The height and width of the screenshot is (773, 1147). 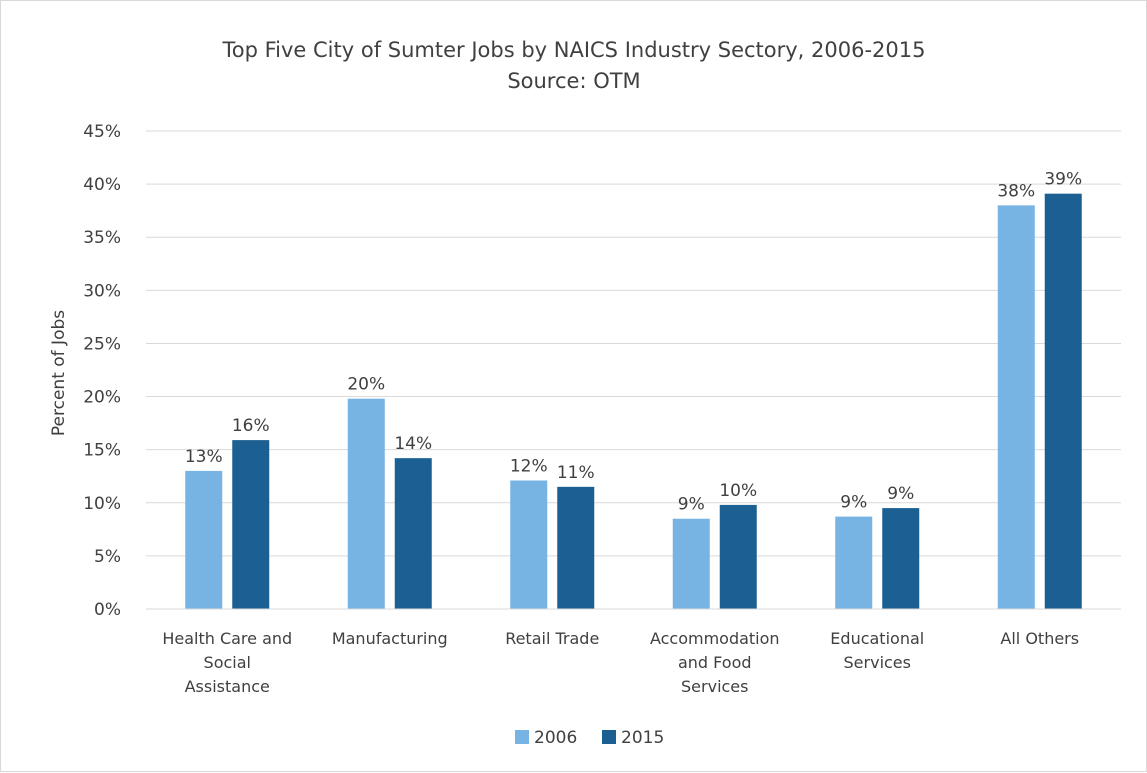 I want to click on x-category-label: and Food, so click(x=715, y=662).